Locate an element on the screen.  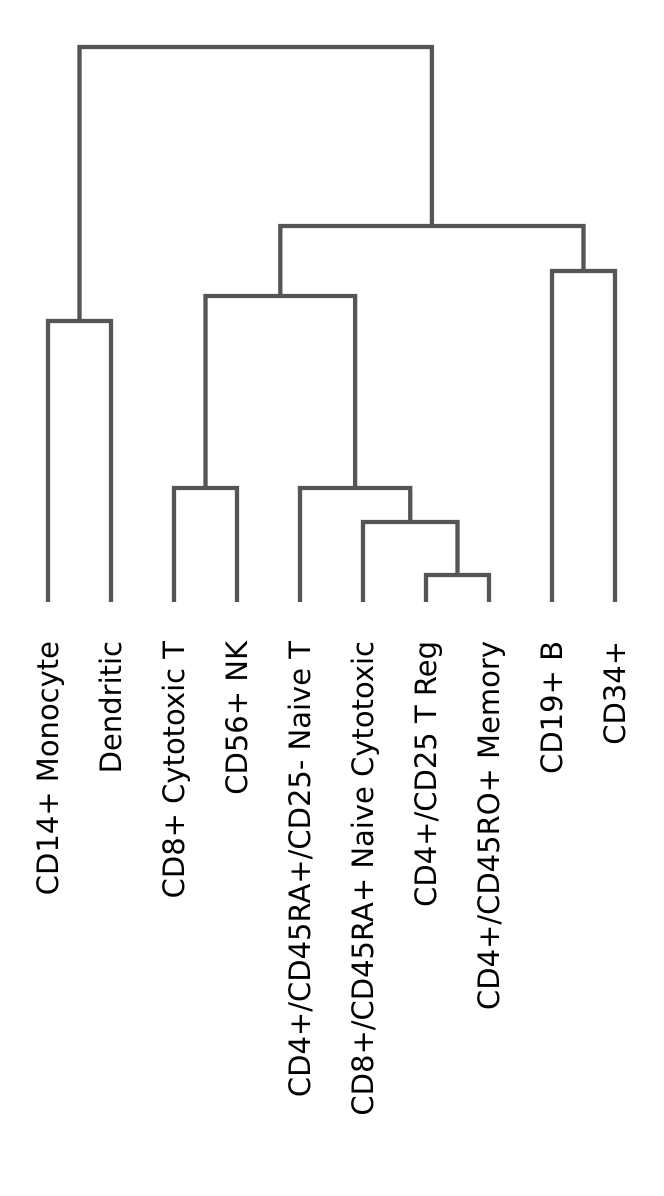
leaf-label-L9: CD34+ is located at coordinates (615, 693).